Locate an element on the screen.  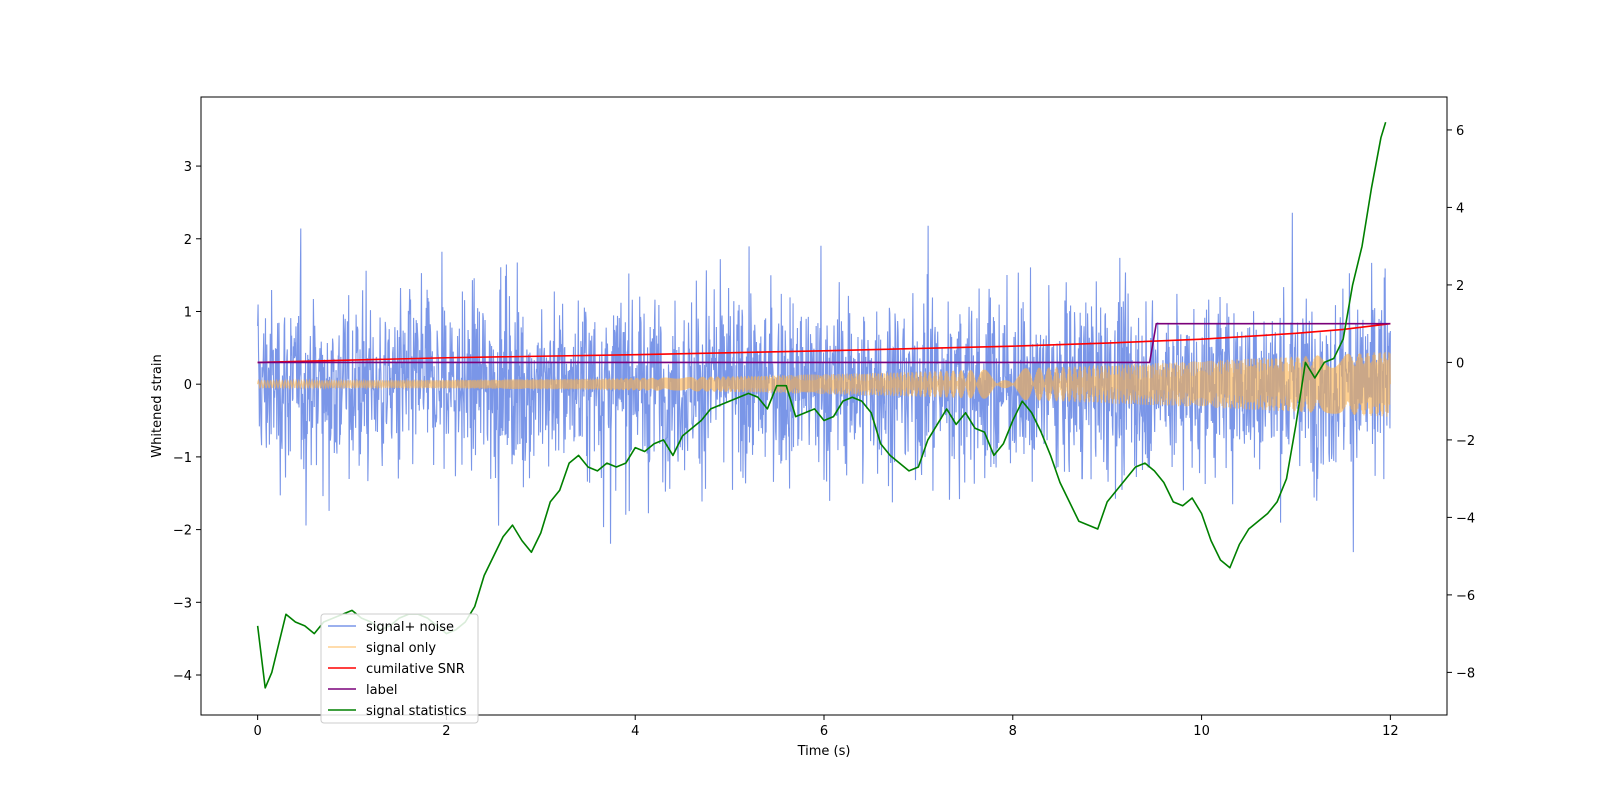
y-axis-right-ticks: −8 −6 −4 −2 0 2 4 6 is located at coordinates (1461, 402).